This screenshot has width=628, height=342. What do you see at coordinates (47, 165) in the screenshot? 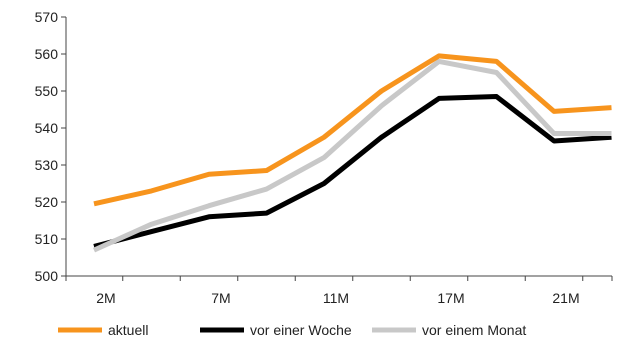
I see `y-tick-label: 530` at bounding box center [47, 165].